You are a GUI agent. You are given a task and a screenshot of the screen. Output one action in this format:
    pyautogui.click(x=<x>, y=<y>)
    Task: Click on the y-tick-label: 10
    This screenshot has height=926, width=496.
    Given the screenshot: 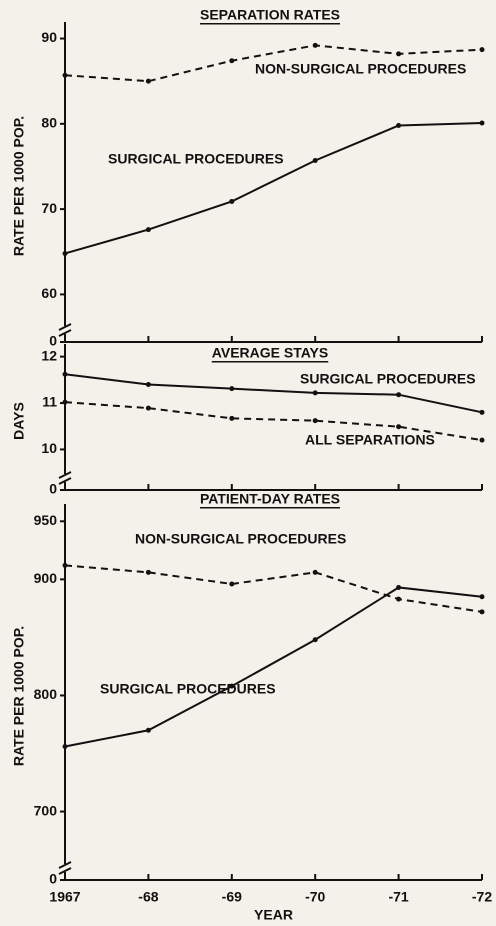 What is the action you would take?
    pyautogui.click(x=49, y=448)
    